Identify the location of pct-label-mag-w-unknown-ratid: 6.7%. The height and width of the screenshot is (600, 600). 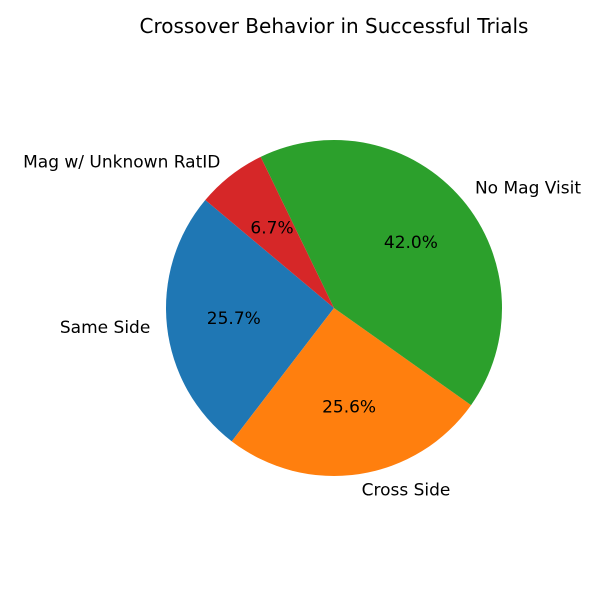
(271, 229).